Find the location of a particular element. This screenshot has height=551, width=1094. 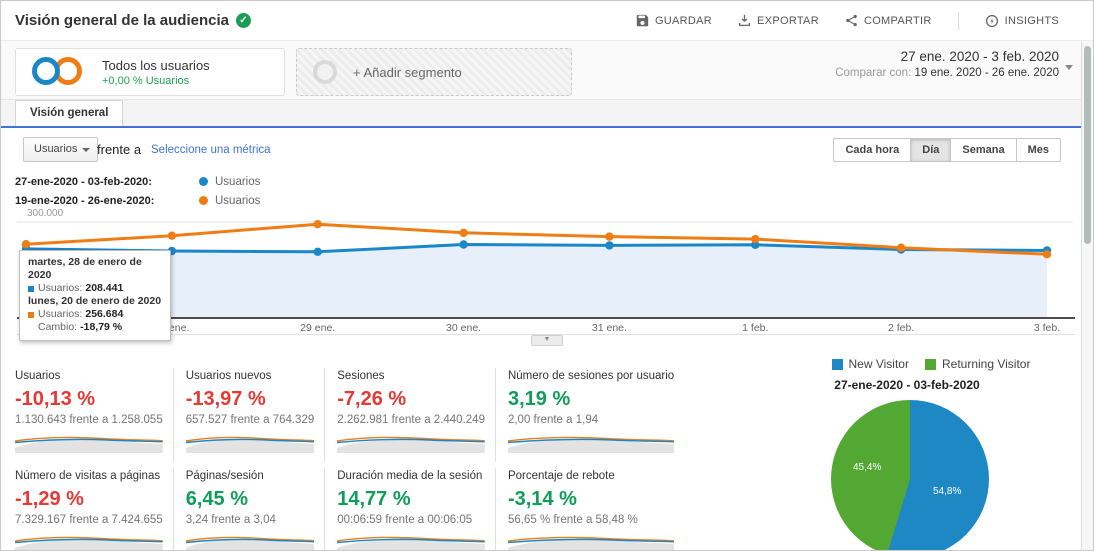

page-title: Visión general de la audiencia is located at coordinates (122, 20).